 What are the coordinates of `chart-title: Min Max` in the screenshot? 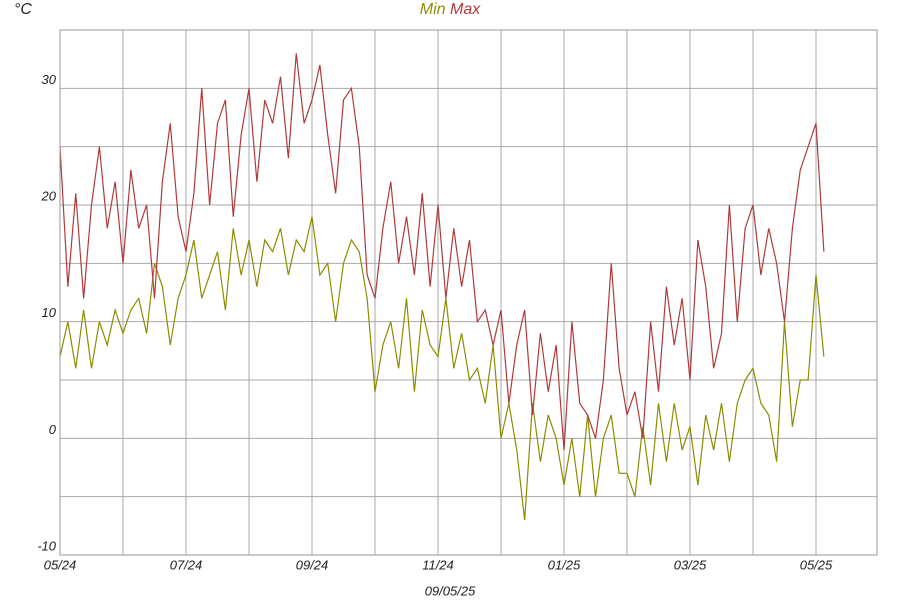 It's located at (450, 9).